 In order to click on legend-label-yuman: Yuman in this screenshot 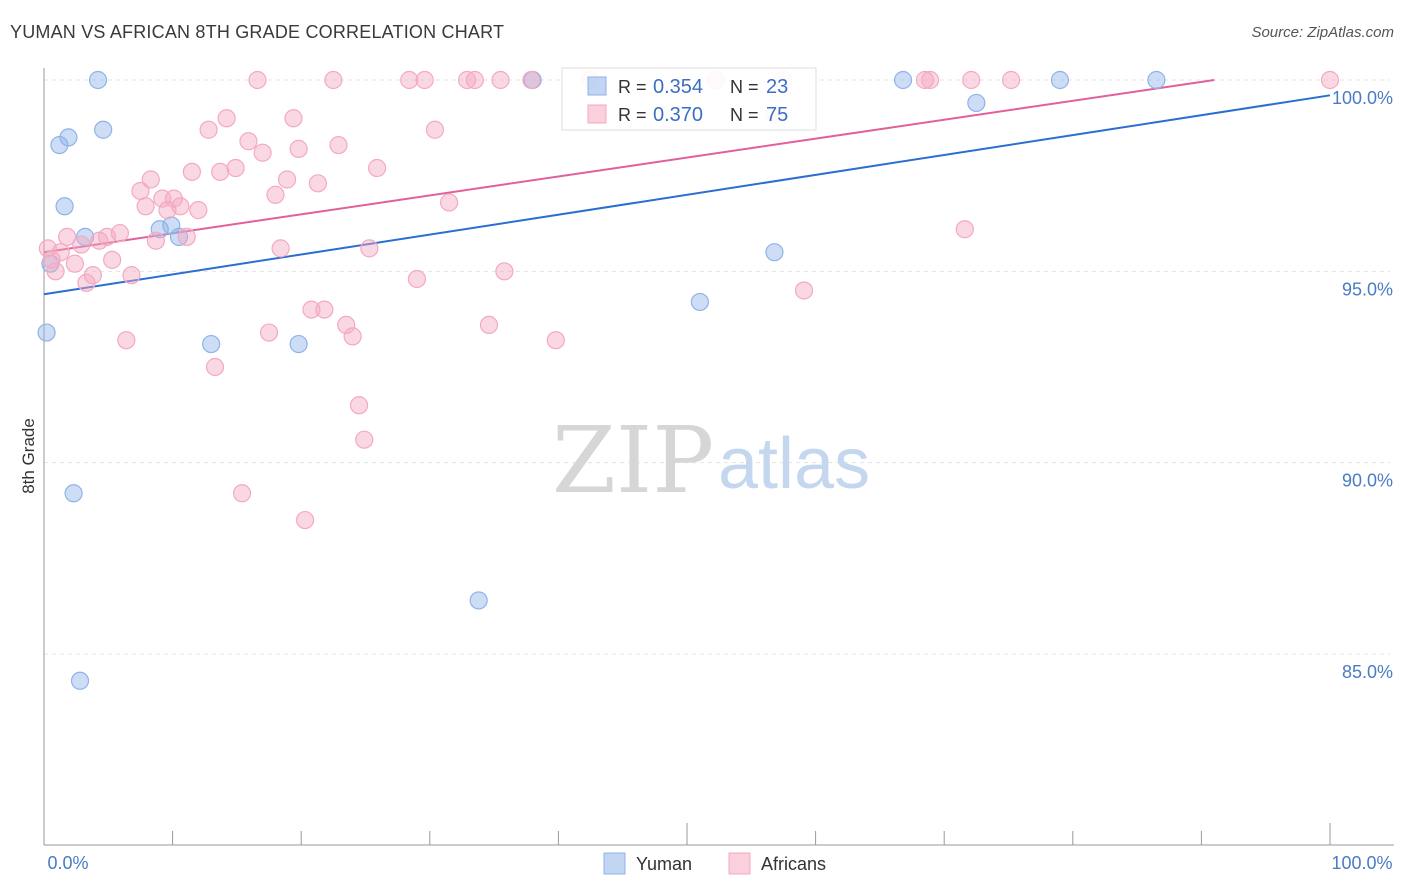, I will do `click(664, 864)`.